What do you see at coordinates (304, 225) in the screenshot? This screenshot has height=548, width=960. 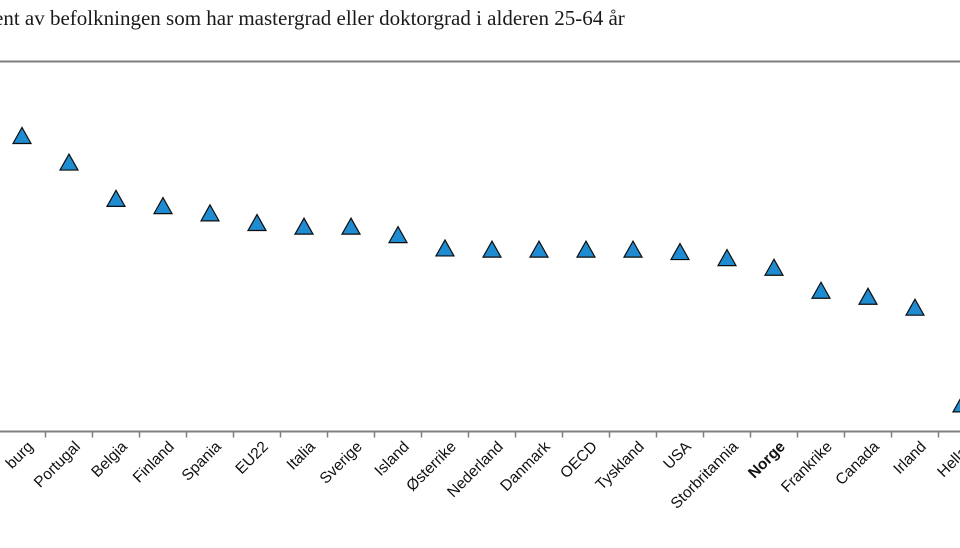 I see `data-point-italia` at bounding box center [304, 225].